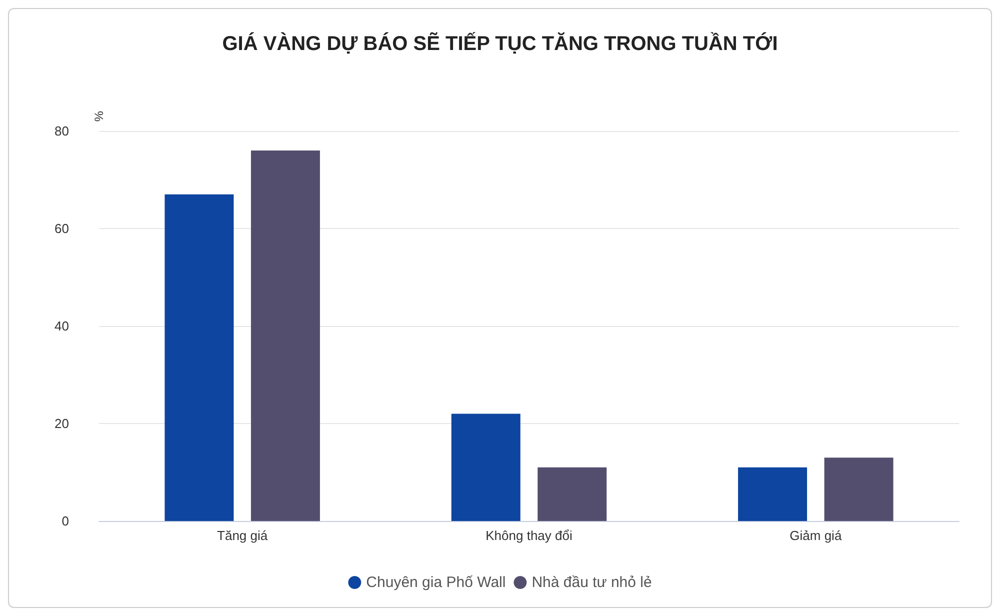  Describe the element at coordinates (592, 582) in the screenshot. I see `legend-label: Nhà đầu tư nhỏ lẻ` at that location.